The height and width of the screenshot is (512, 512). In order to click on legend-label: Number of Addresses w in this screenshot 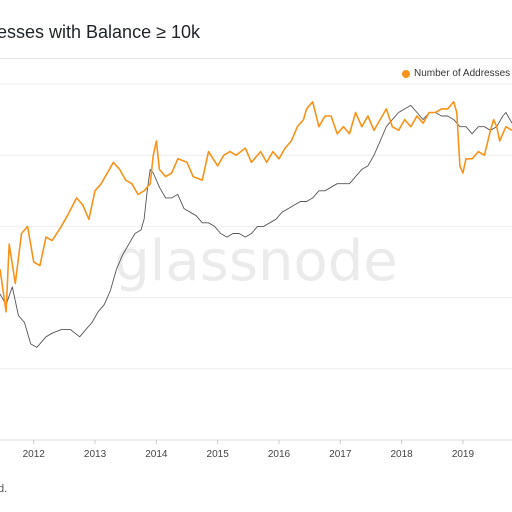, I will do `click(463, 73)`.